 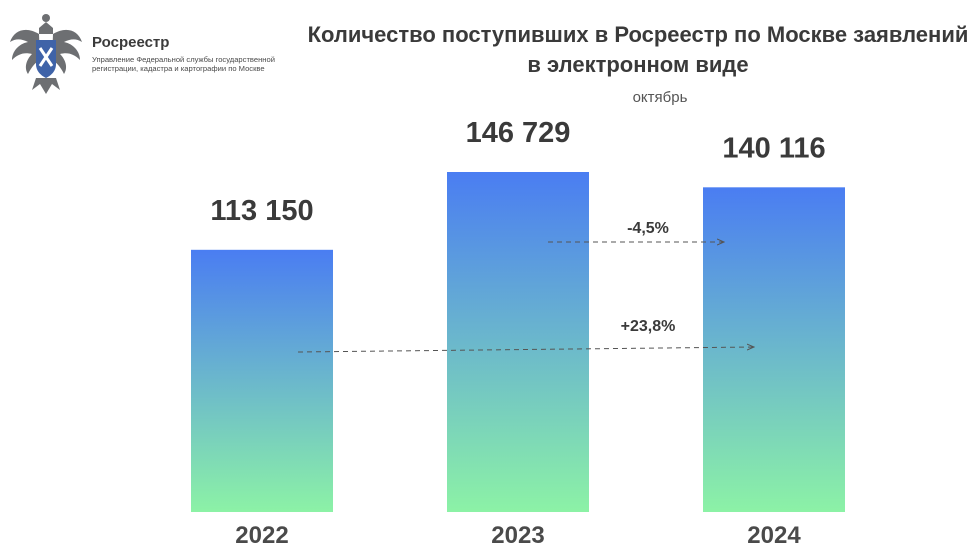 What do you see at coordinates (518, 133) in the screenshot?
I see `value-label-2023: 146 729` at bounding box center [518, 133].